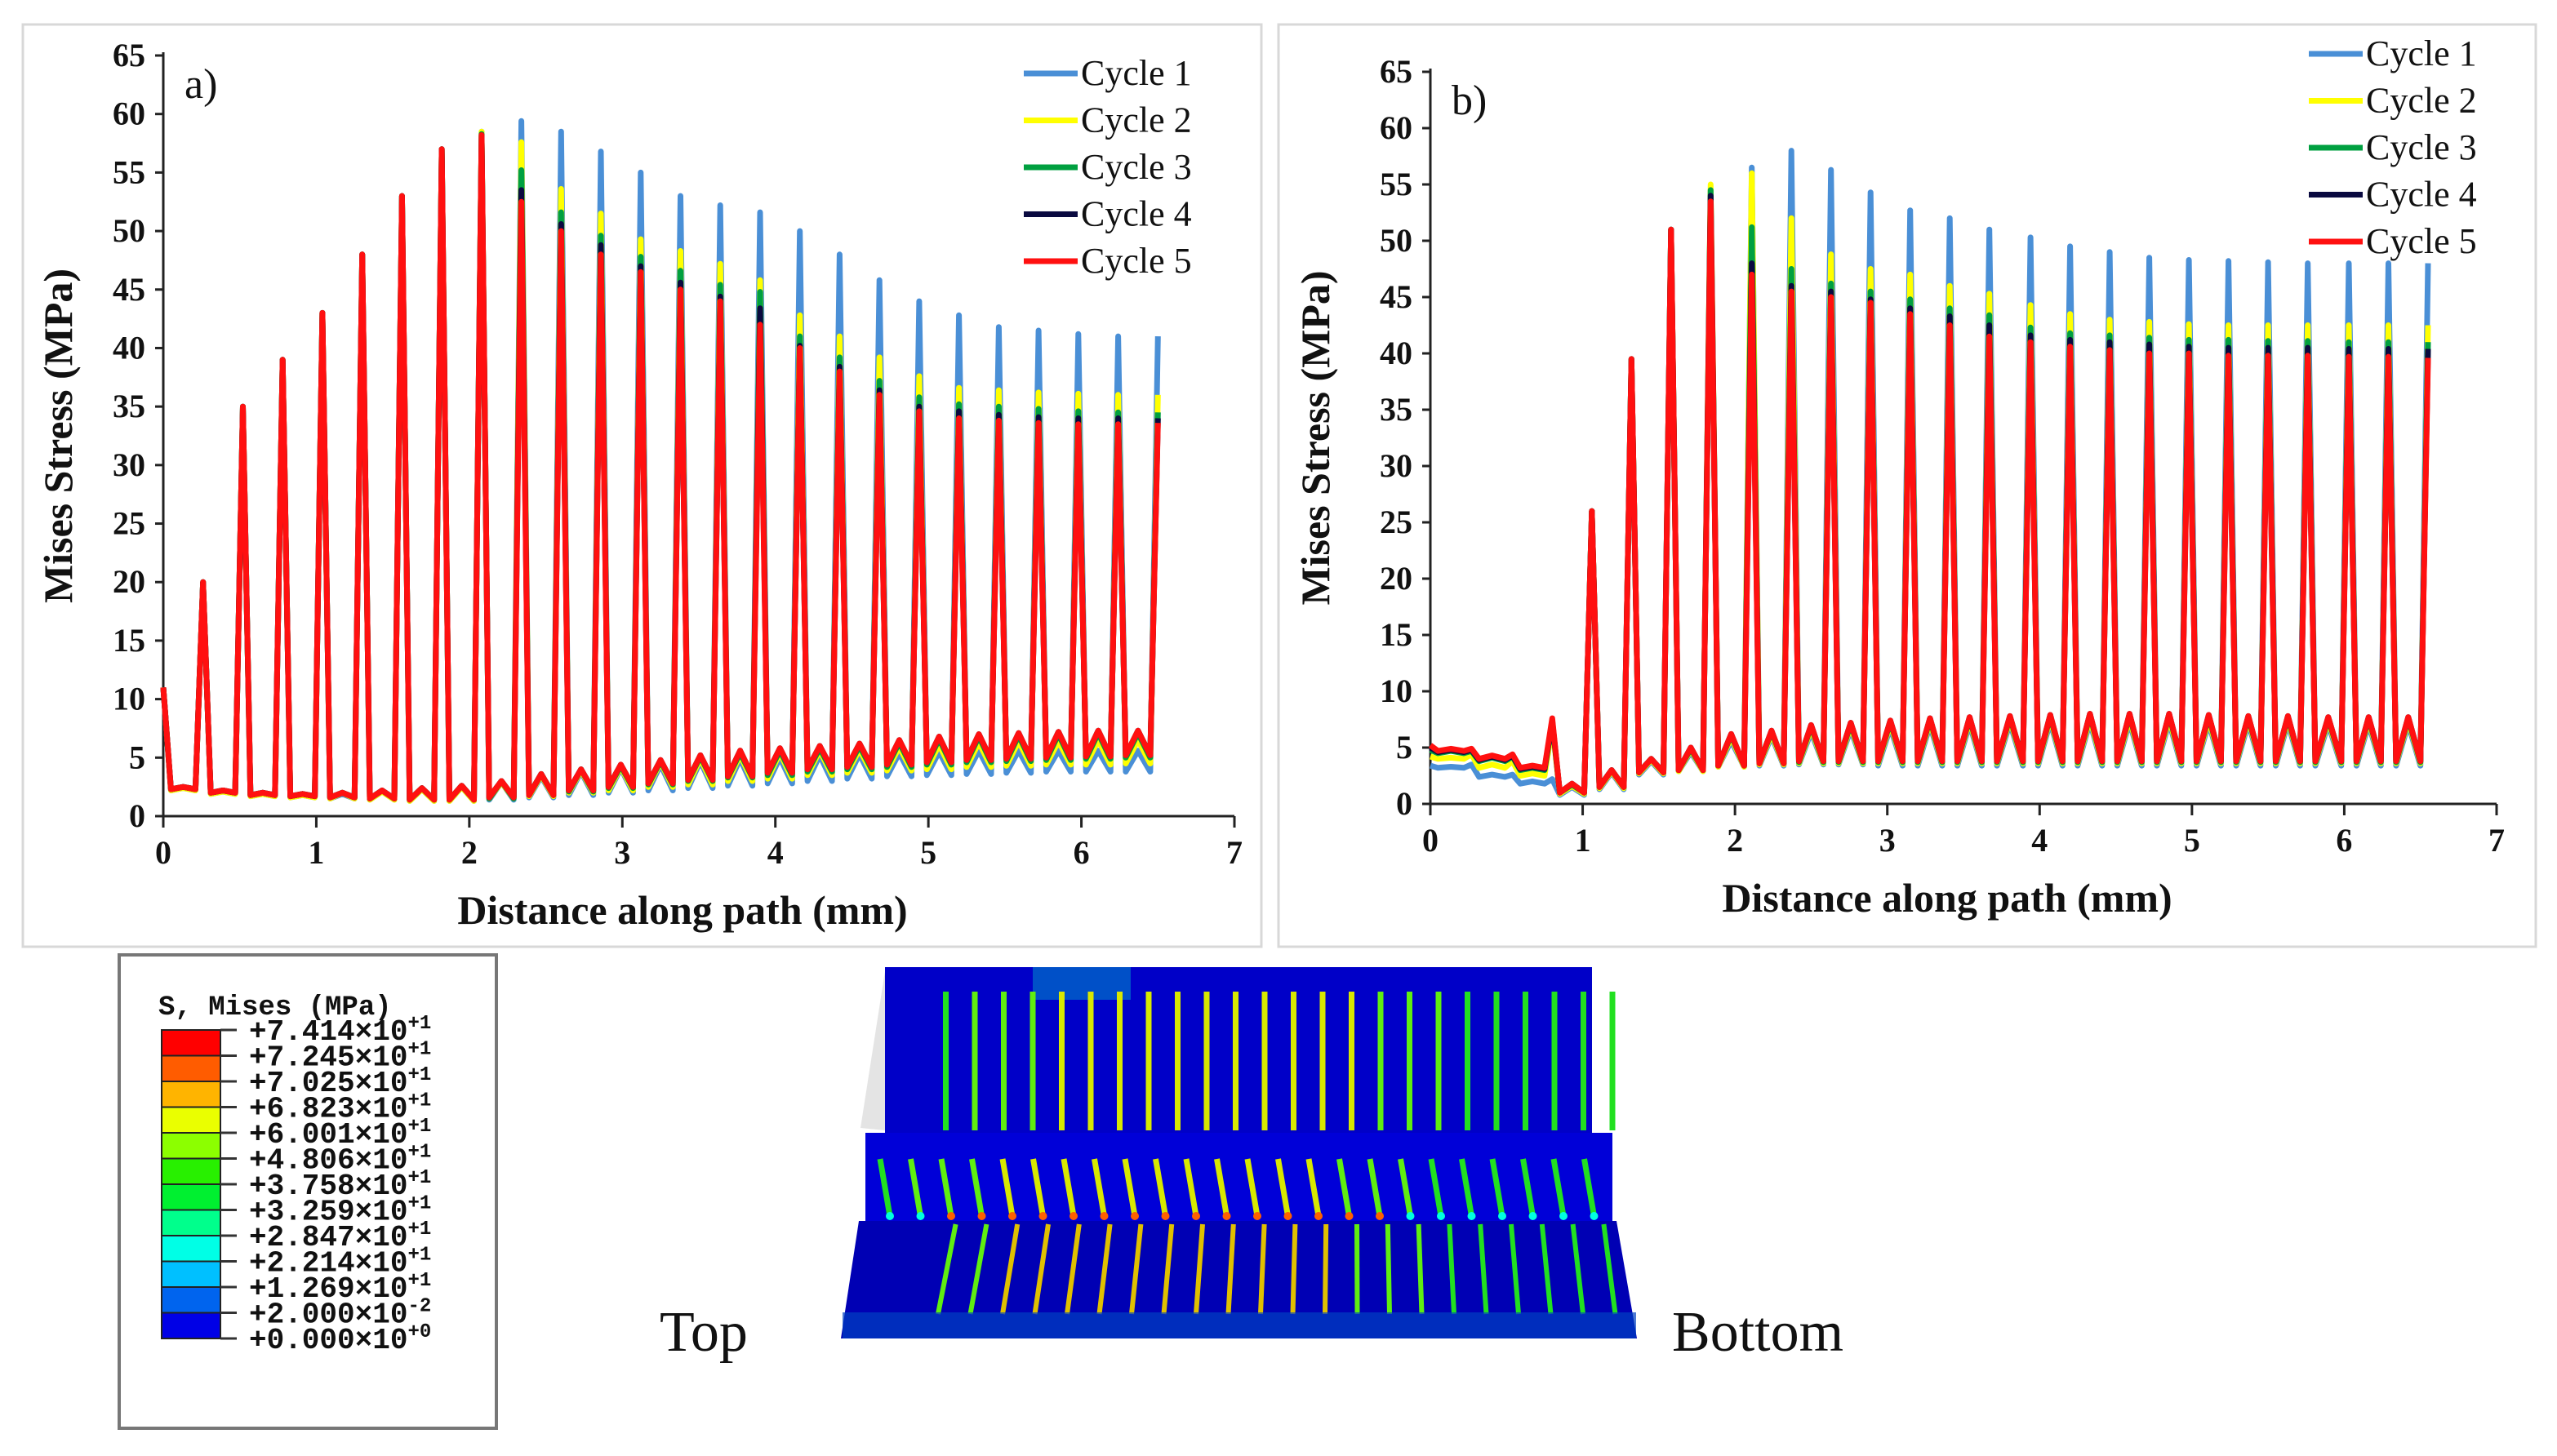  What do you see at coordinates (1470, 101) in the screenshot?
I see `panel-label: b)` at bounding box center [1470, 101].